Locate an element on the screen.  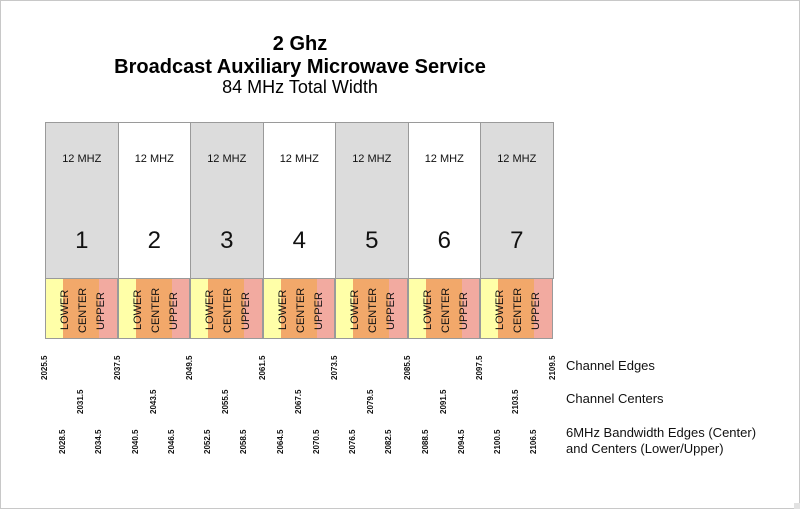
channel-edge-freq: 2049.5 is located at coordinates (189, 367).